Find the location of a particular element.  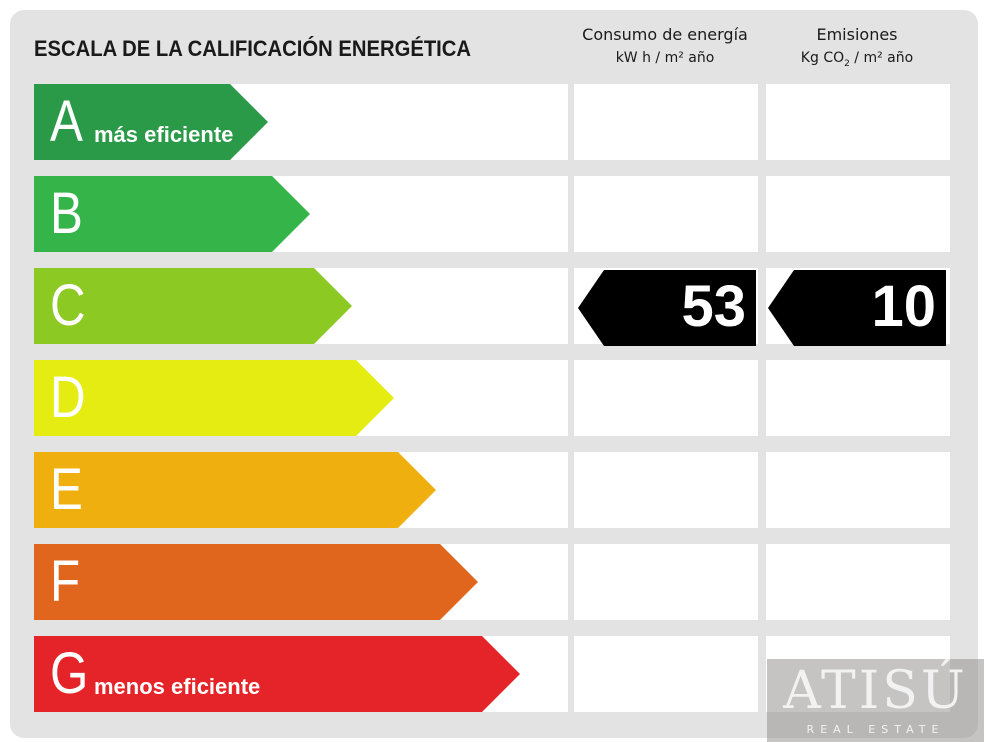

page-title: ESCALA DE LA CALIFICACIÓN ENERGÉTICA is located at coordinates (253, 48).